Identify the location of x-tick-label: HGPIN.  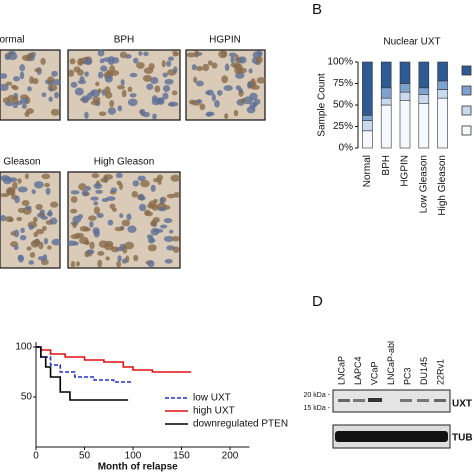
(405, 171).